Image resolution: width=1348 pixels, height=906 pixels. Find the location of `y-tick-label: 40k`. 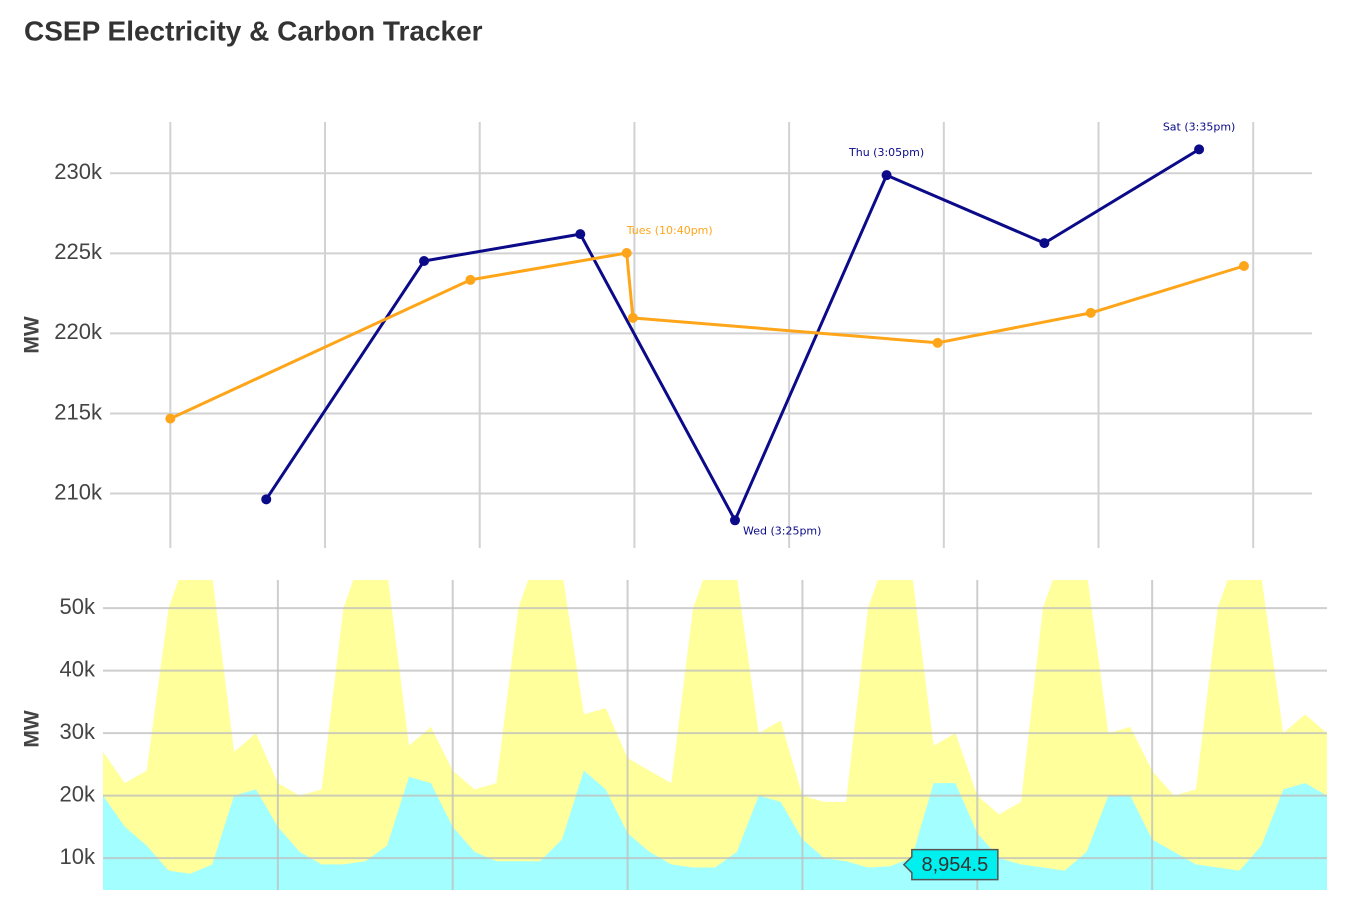

y-tick-label: 40k is located at coordinates (78, 668).